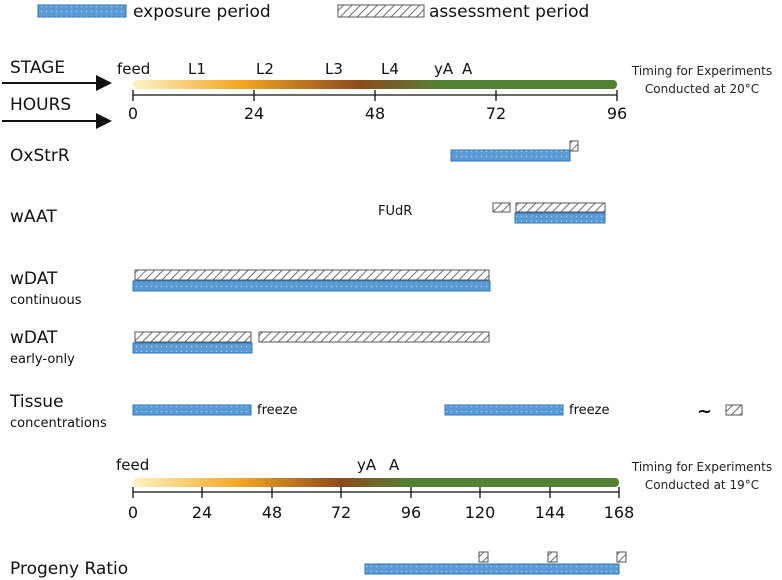  Describe the element at coordinates (589, 410) in the screenshot. I see `freeze-label-2: freeze` at that location.